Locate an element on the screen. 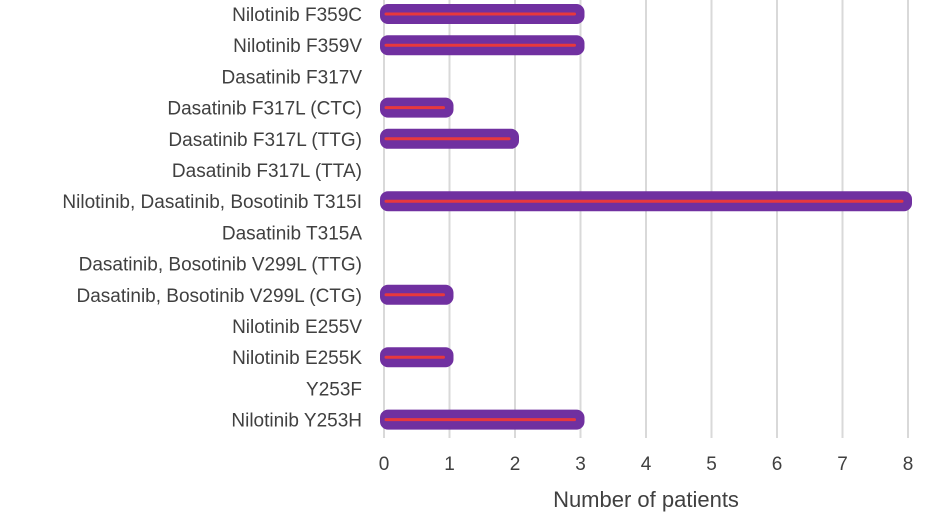 The height and width of the screenshot is (520, 926). category-label-13: Nilotinib Y253H is located at coordinates (296, 421).